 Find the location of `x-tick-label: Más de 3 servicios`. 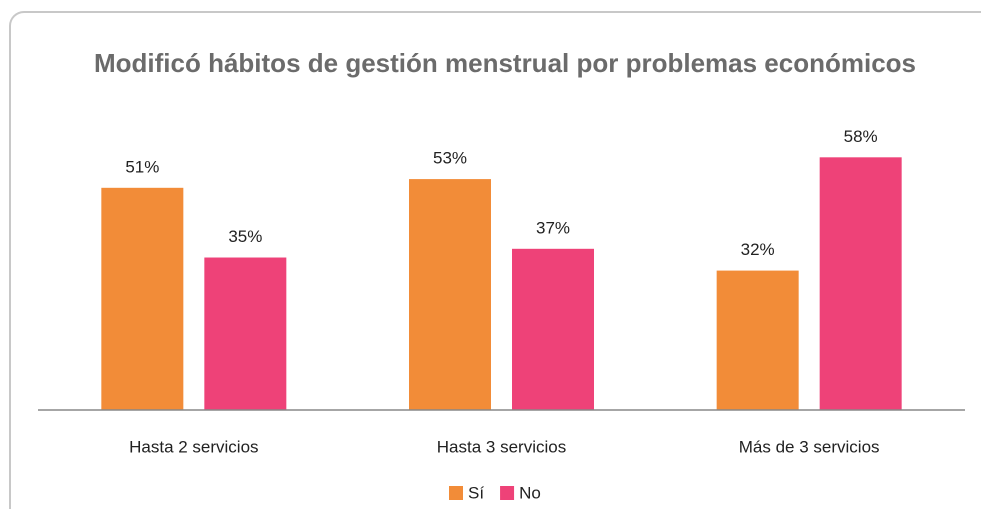

x-tick-label: Más de 3 servicios is located at coordinates (809, 446).